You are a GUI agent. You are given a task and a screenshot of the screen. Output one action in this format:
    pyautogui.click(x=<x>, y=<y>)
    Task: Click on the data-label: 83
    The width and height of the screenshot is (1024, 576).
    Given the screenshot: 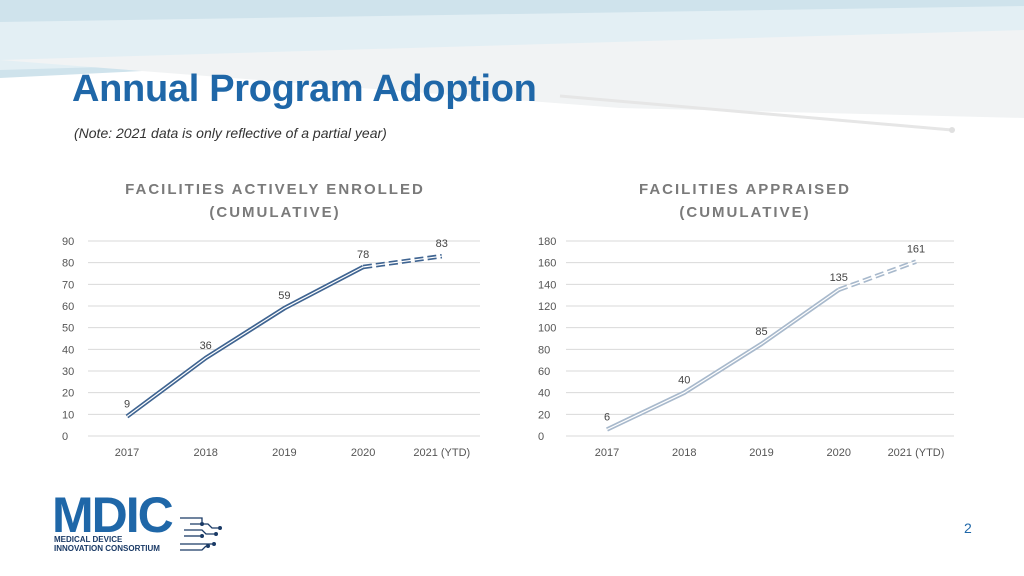 What is the action you would take?
    pyautogui.click(x=442, y=244)
    